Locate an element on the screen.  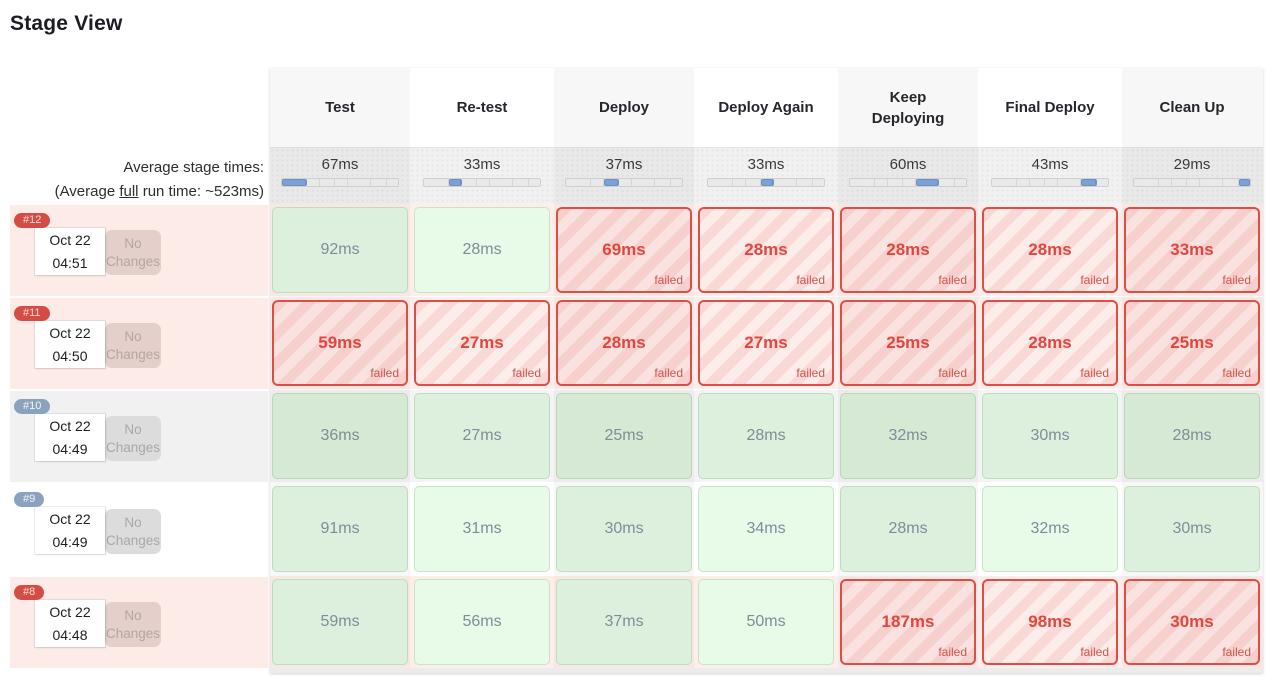
stage-header-label: Deploy is located at coordinates (623, 107).